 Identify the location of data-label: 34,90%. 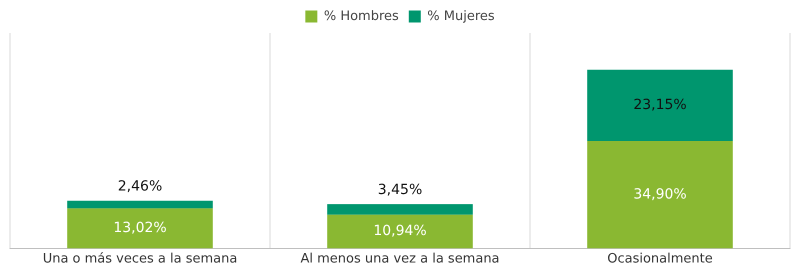
(660, 194).